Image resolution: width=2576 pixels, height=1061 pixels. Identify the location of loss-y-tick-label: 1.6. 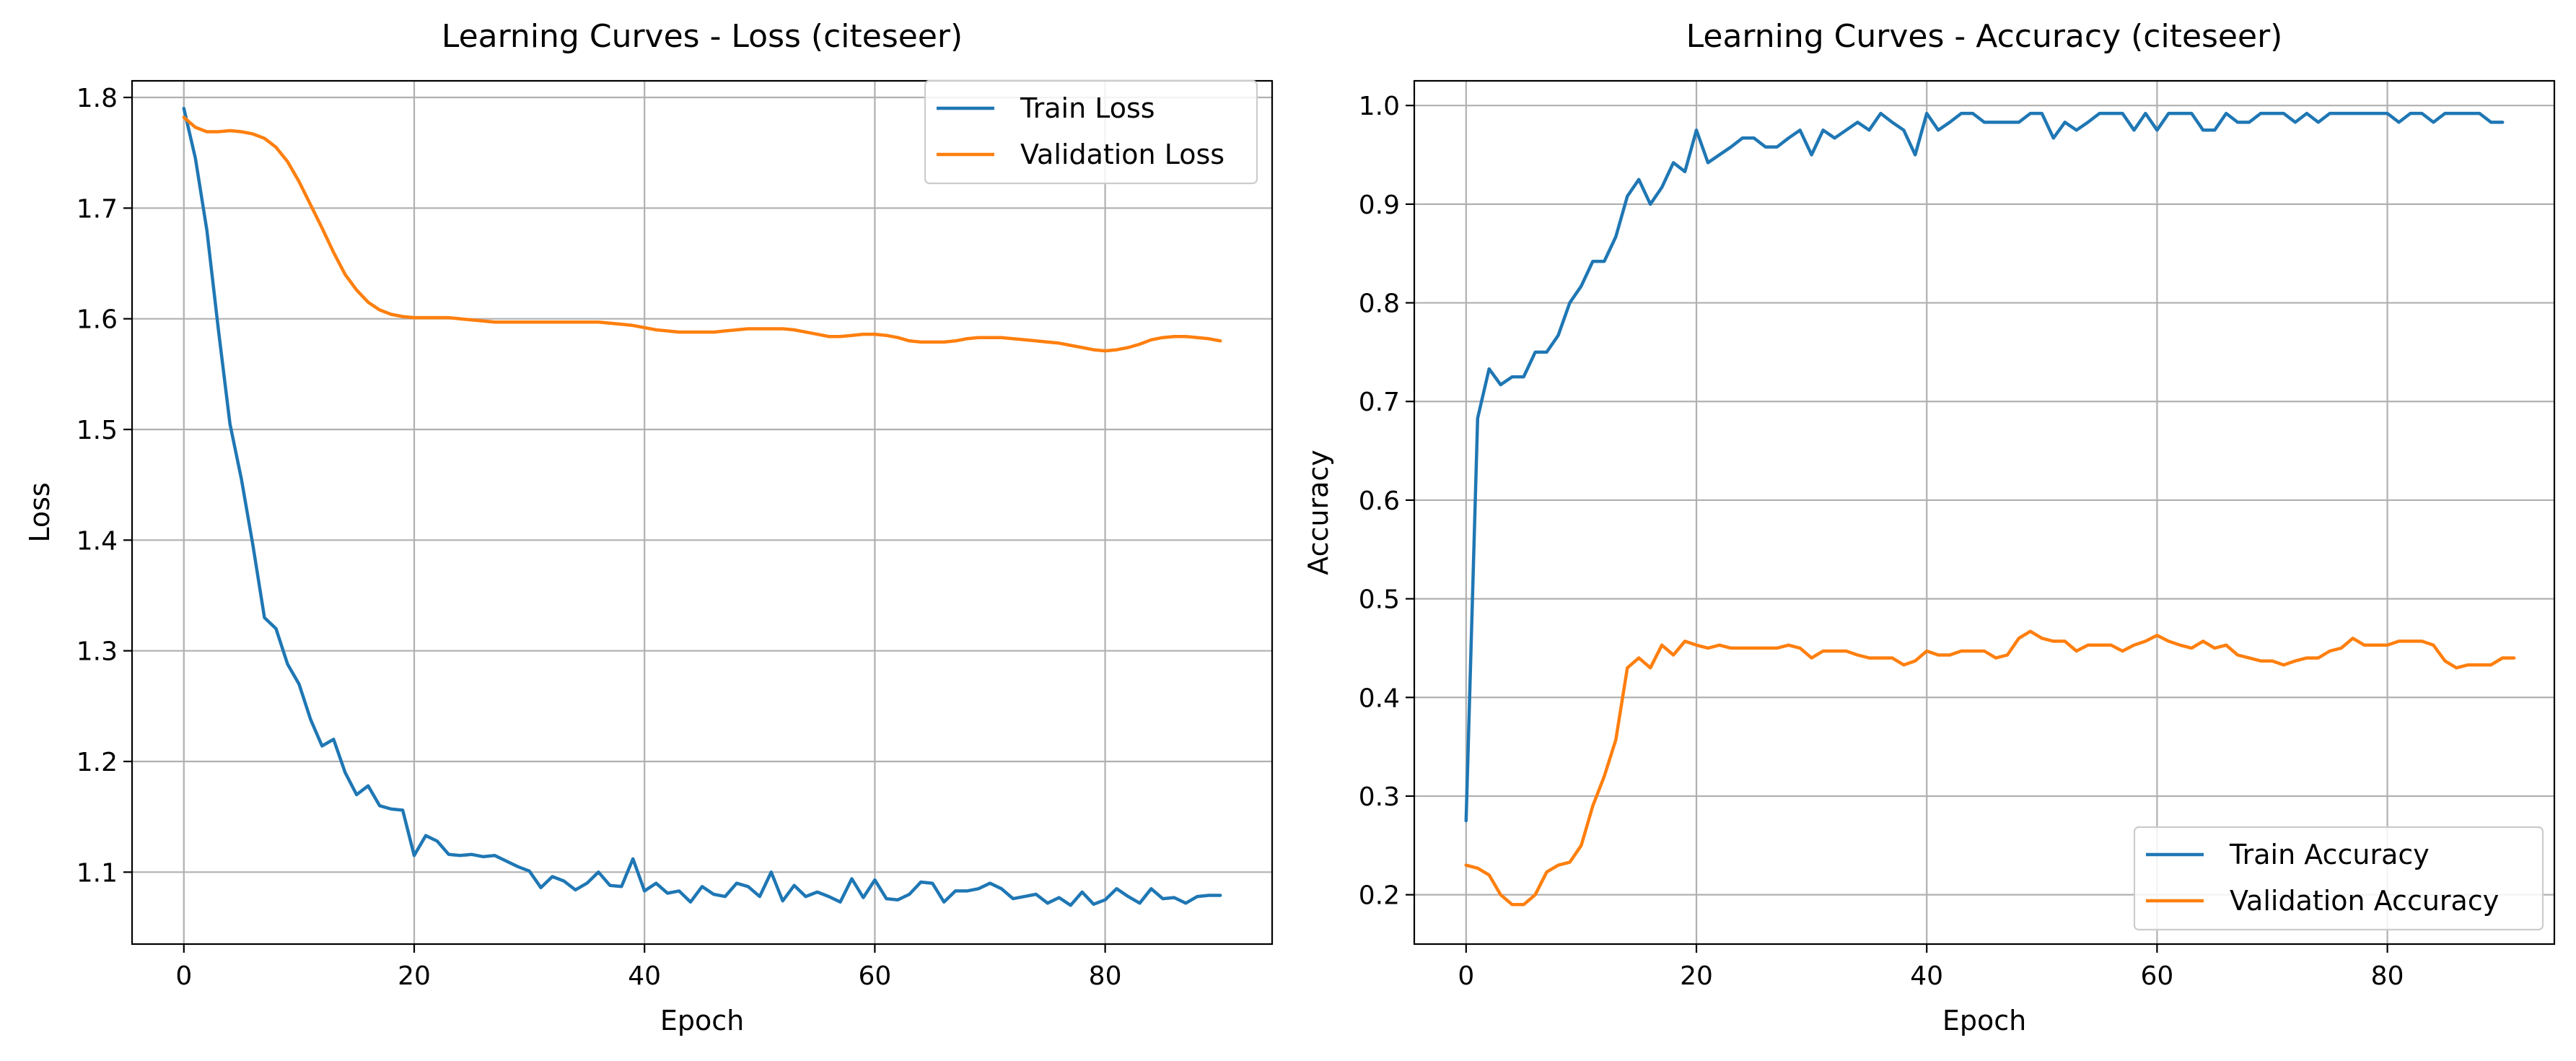
(97, 320).